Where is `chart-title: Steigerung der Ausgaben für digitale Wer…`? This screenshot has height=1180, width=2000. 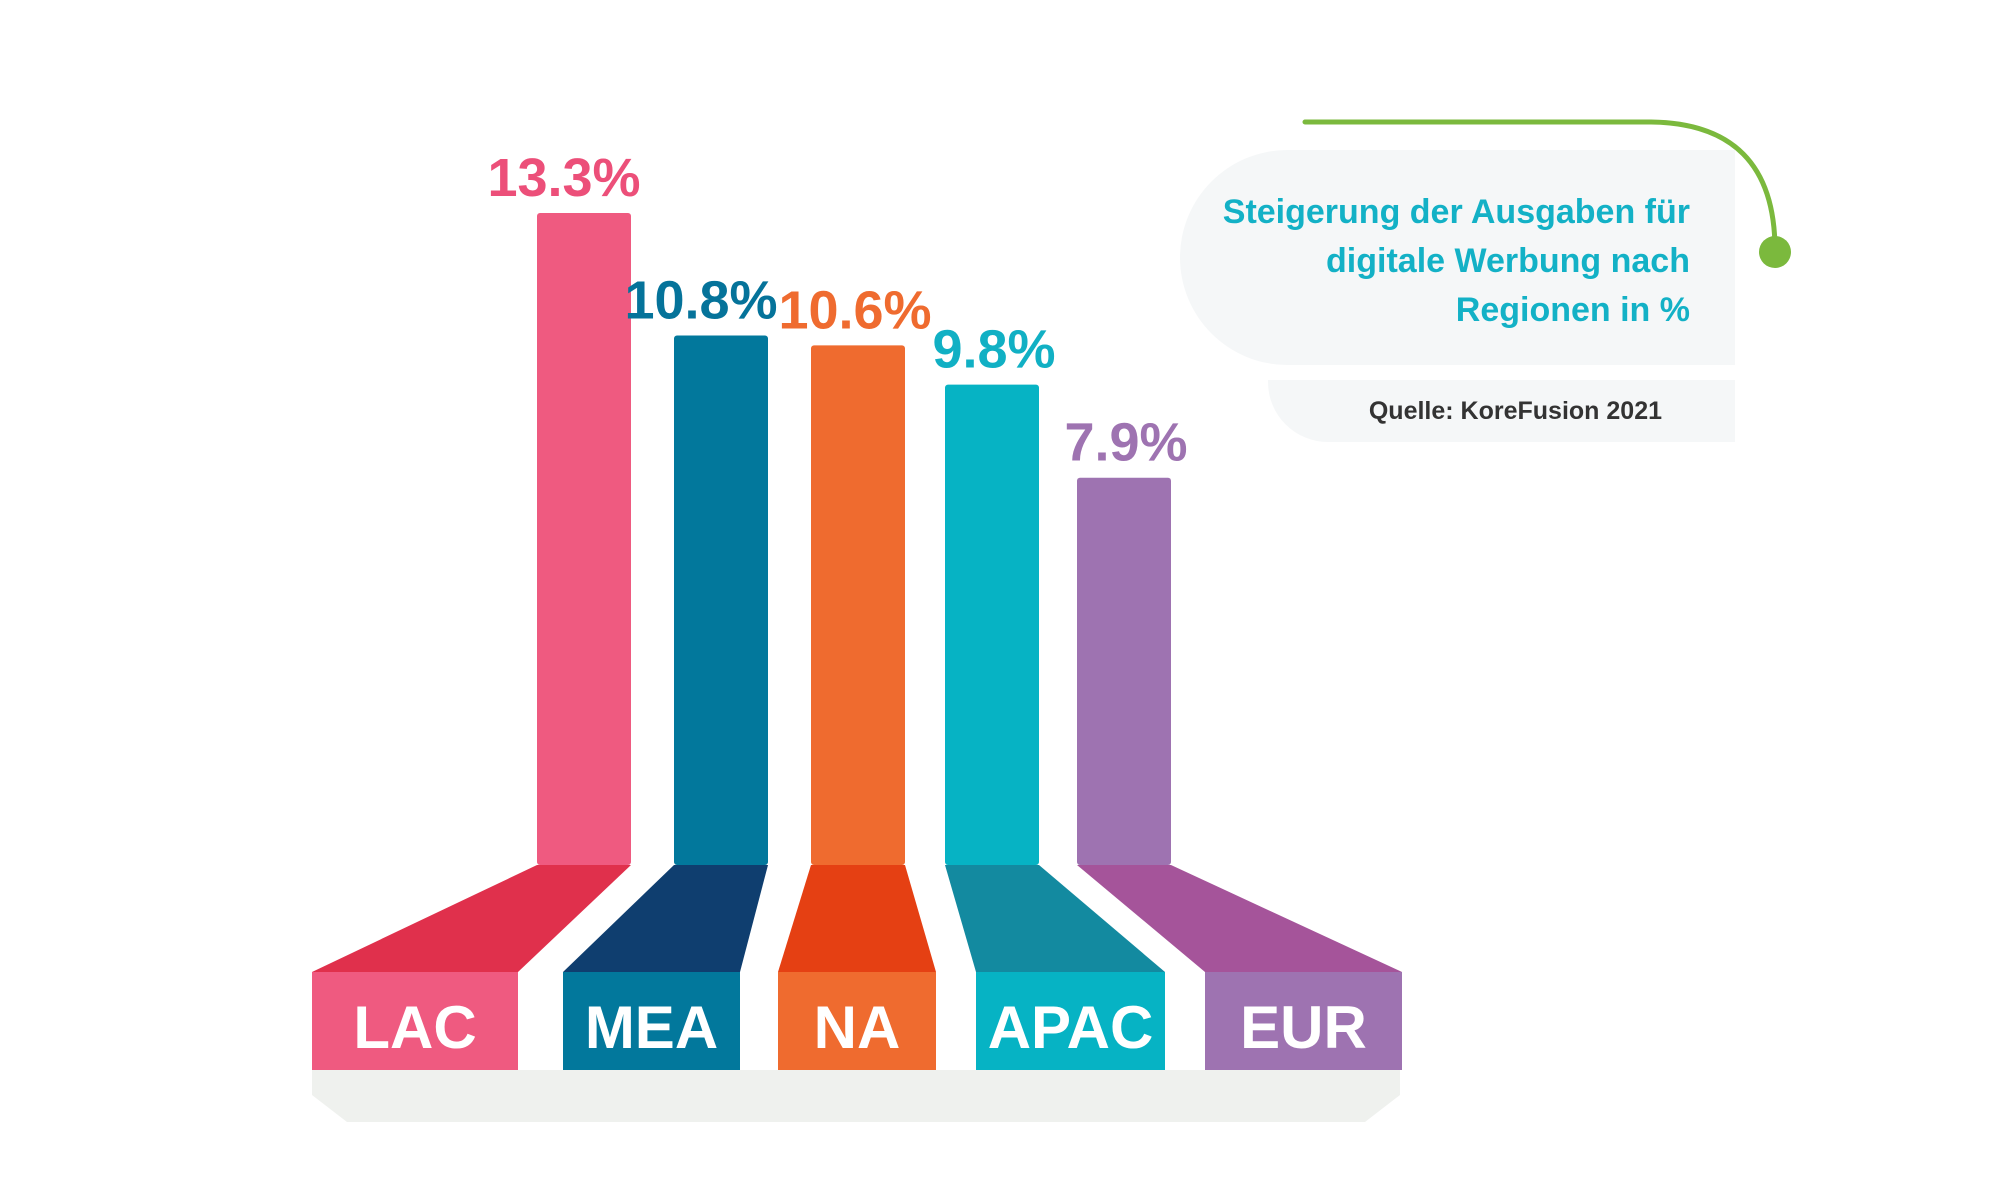 chart-title: Steigerung der Ausgaben für digitale Wer… is located at coordinates (1456, 261).